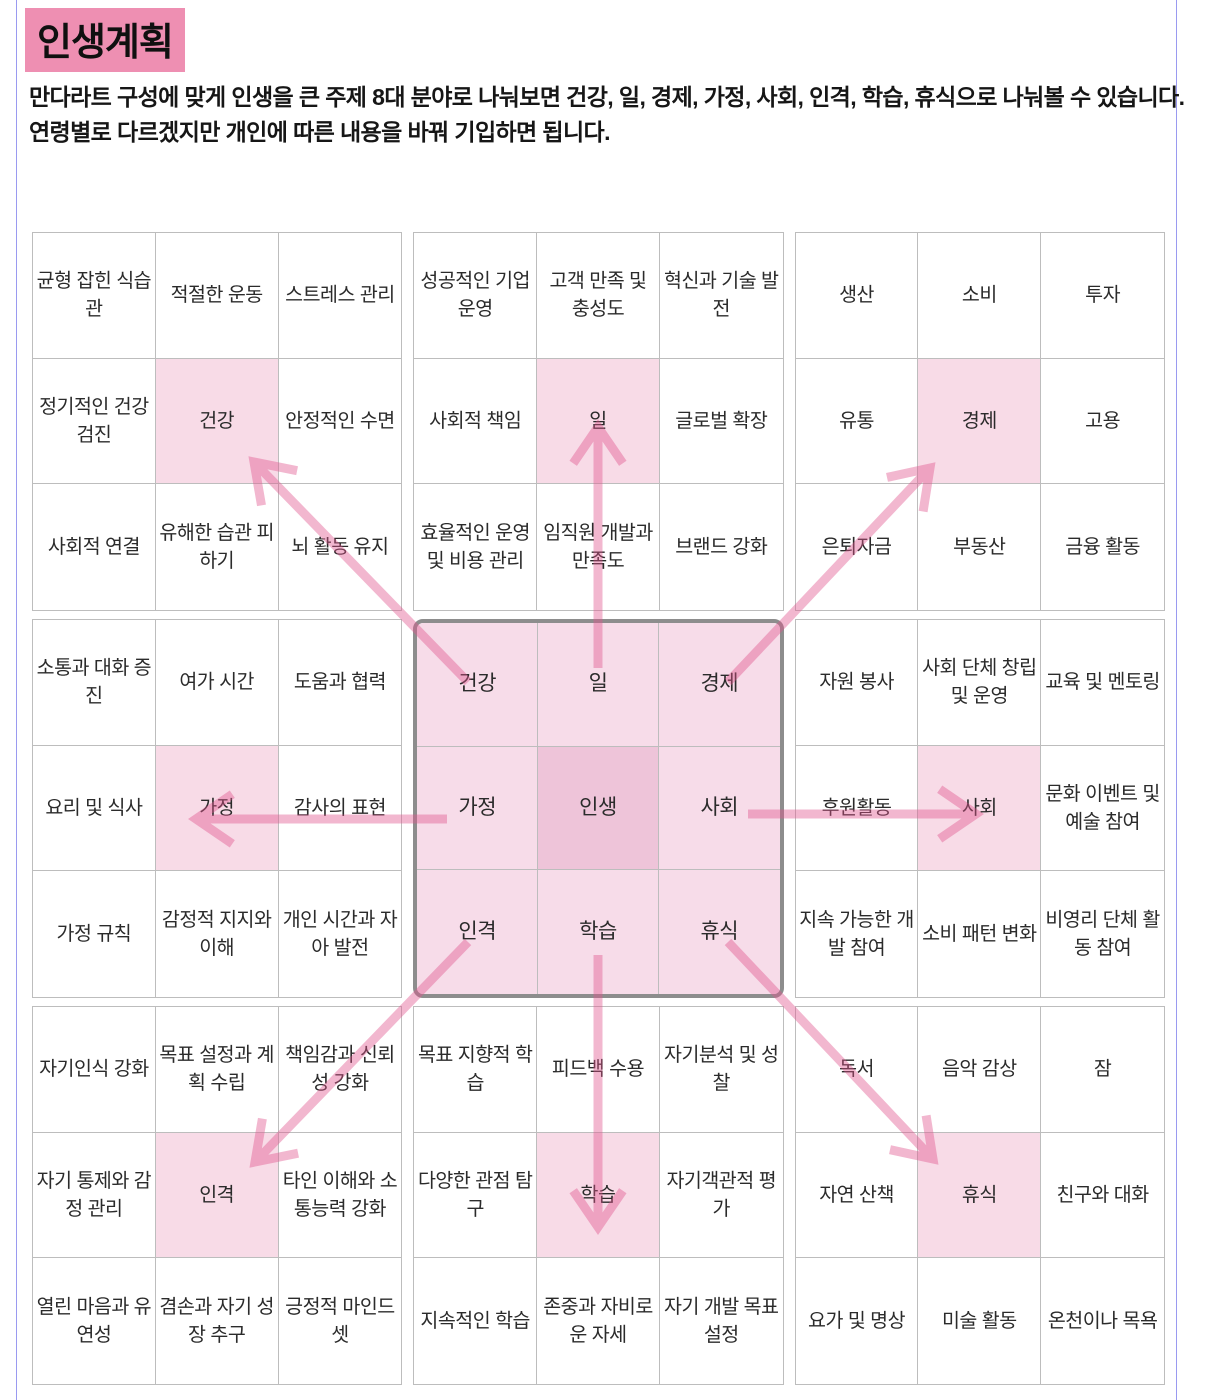 This screenshot has width=1210, height=1400. Describe the element at coordinates (857, 547) in the screenshot. I see `cell-economy-6: 은퇴자금` at that location.